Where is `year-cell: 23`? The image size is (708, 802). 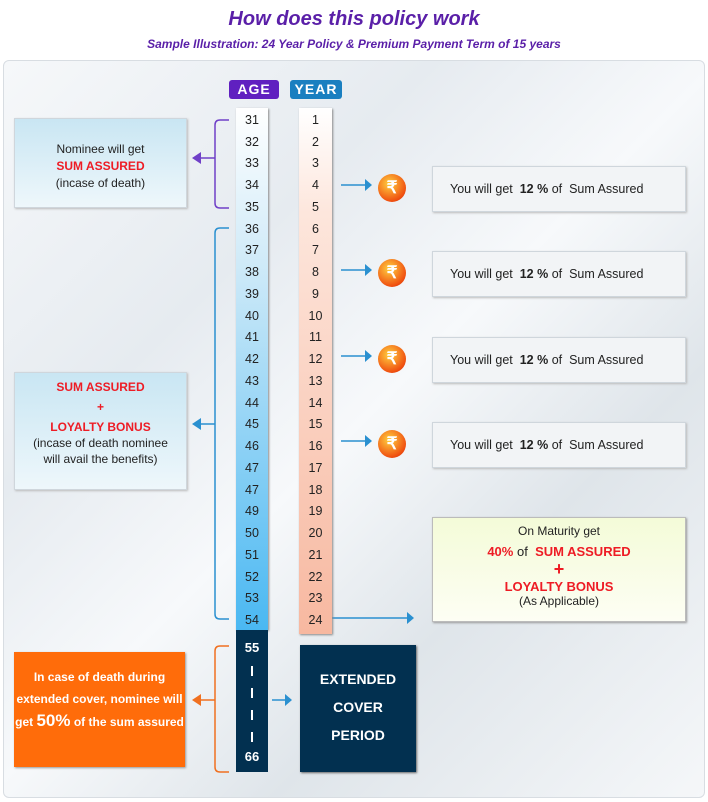
year-cell: 23 is located at coordinates (315, 598).